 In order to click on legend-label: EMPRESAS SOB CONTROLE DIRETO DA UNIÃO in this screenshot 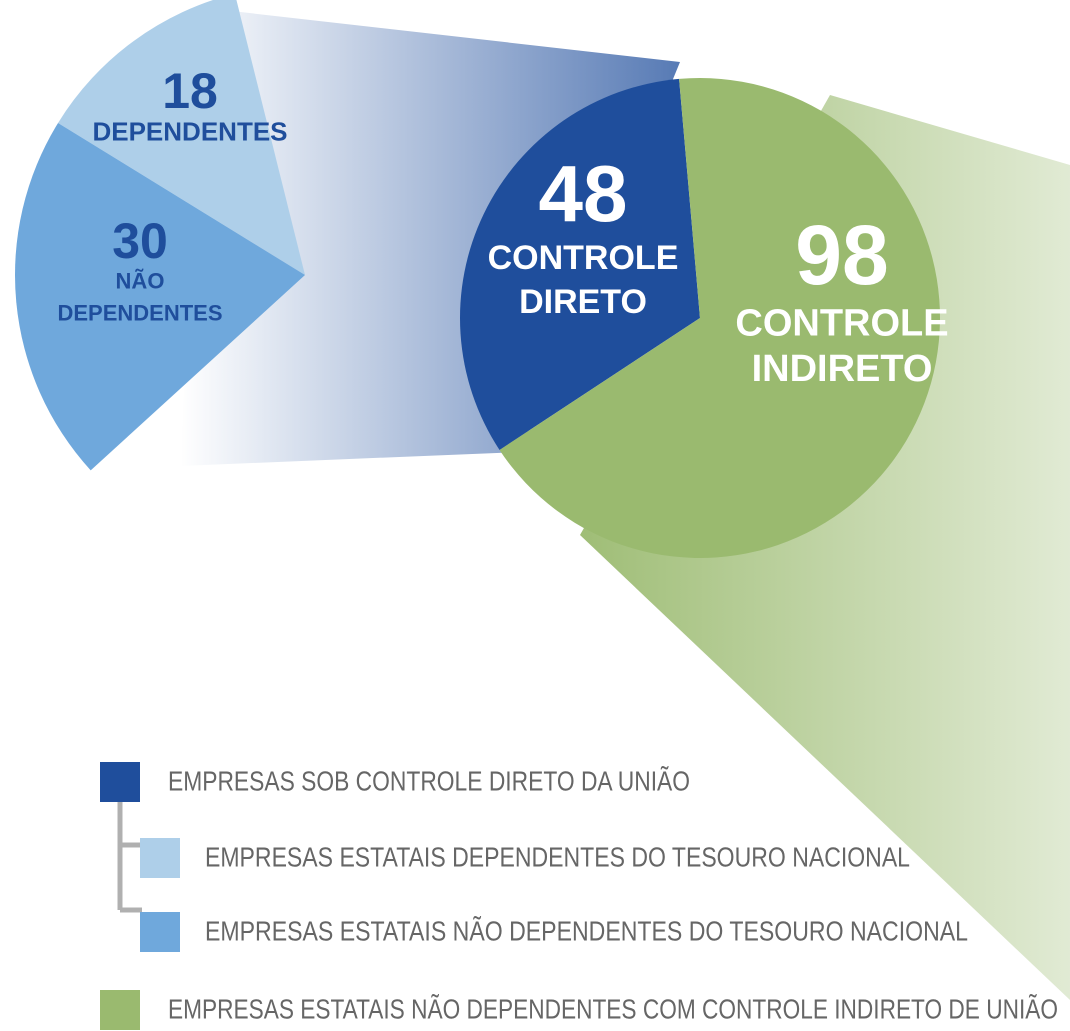, I will do `click(429, 780)`.